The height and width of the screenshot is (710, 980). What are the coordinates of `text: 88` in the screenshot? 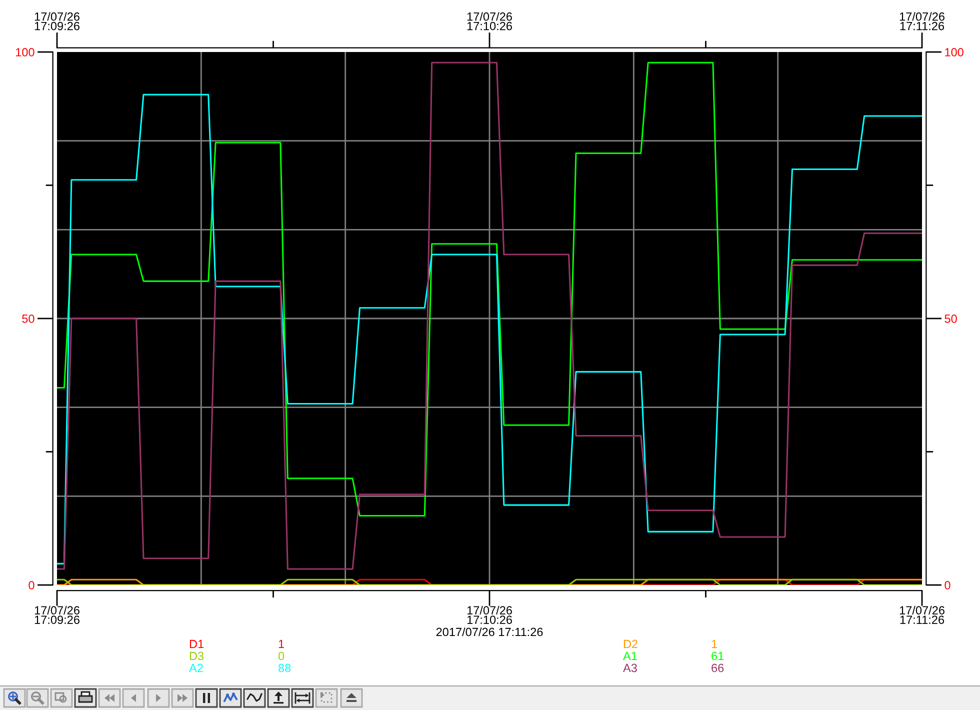 It's located at (284, 668).